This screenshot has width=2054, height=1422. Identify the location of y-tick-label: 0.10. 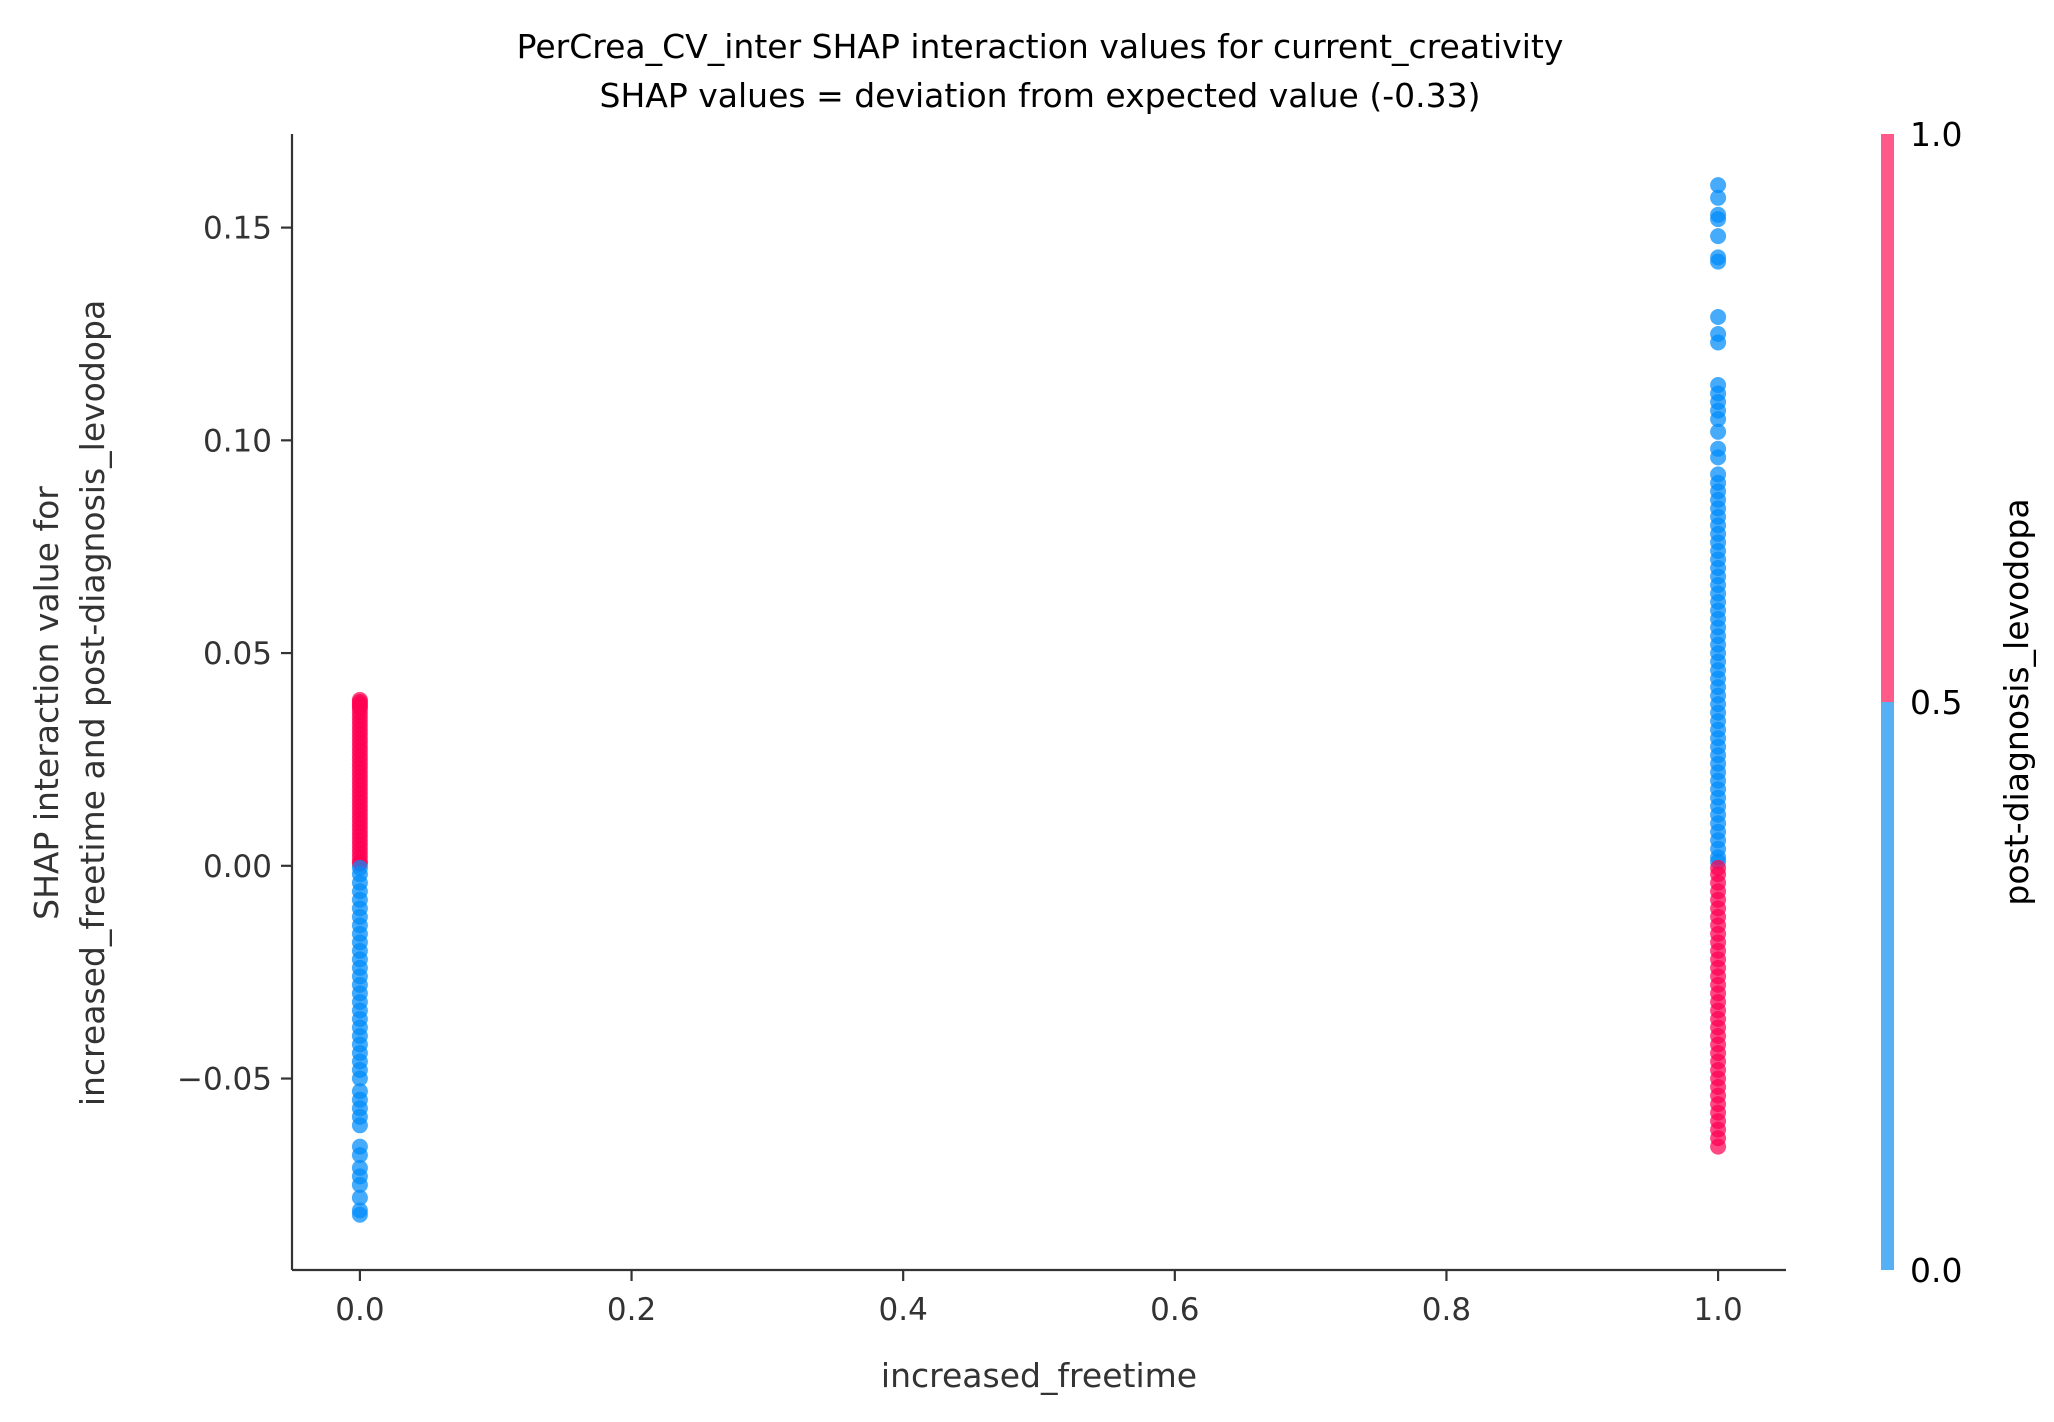
(237, 441).